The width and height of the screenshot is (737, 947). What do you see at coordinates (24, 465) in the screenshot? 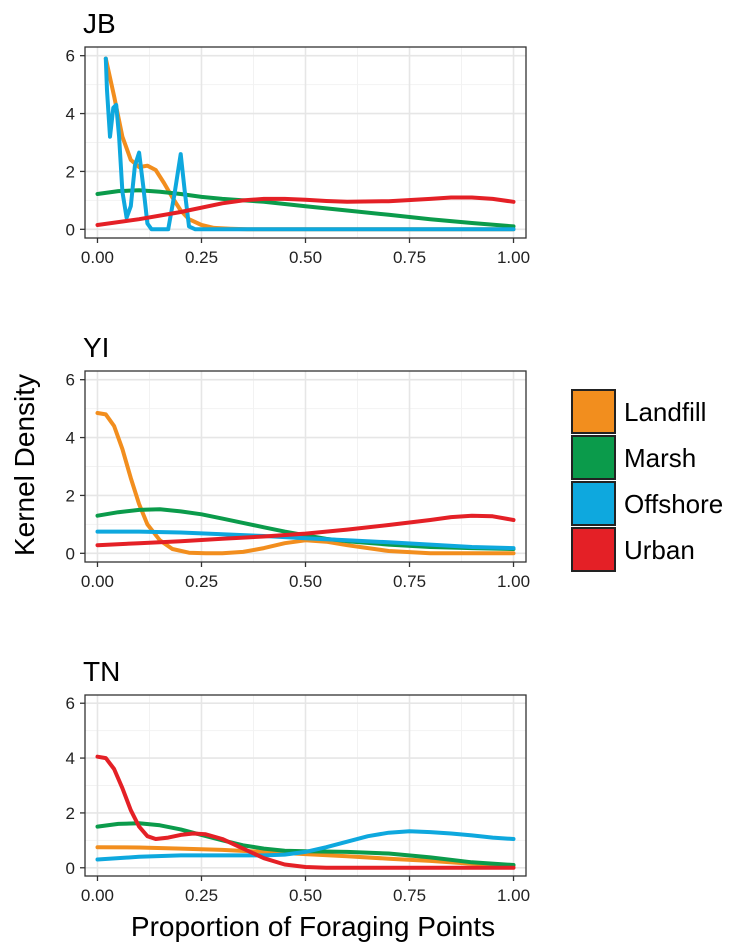
I see `y-axis-title: Kernel Density` at bounding box center [24, 465].